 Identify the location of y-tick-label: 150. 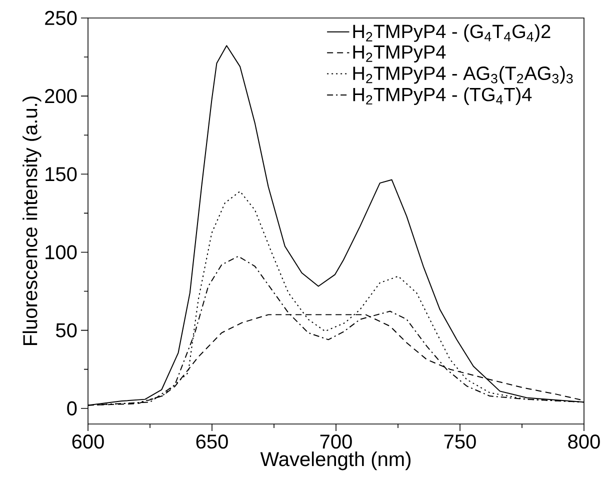
(61, 174).